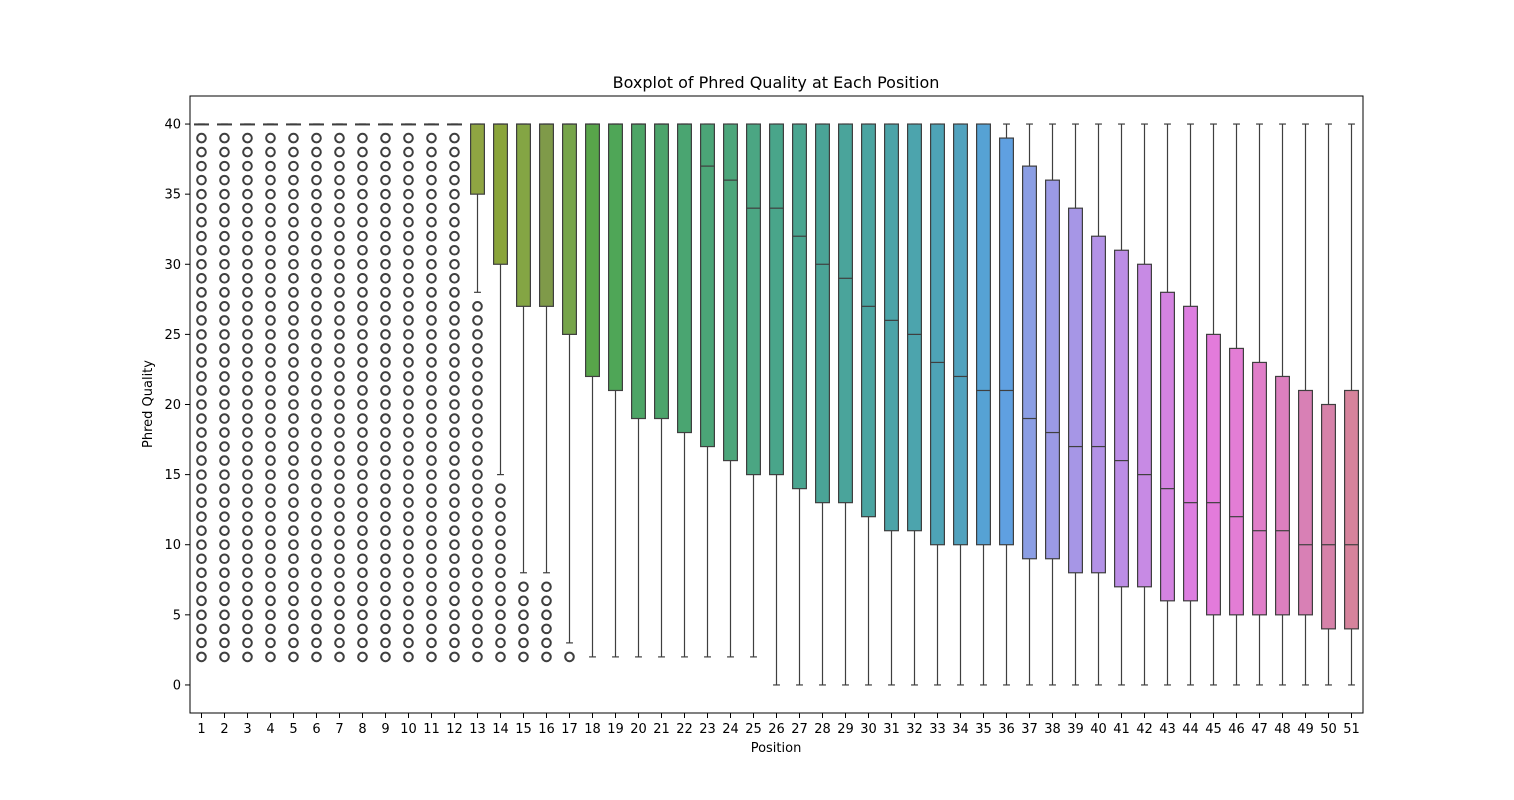 This screenshot has width=1514, height=800. What do you see at coordinates (638, 729) in the screenshot?
I see `x-tick-label: 20` at bounding box center [638, 729].